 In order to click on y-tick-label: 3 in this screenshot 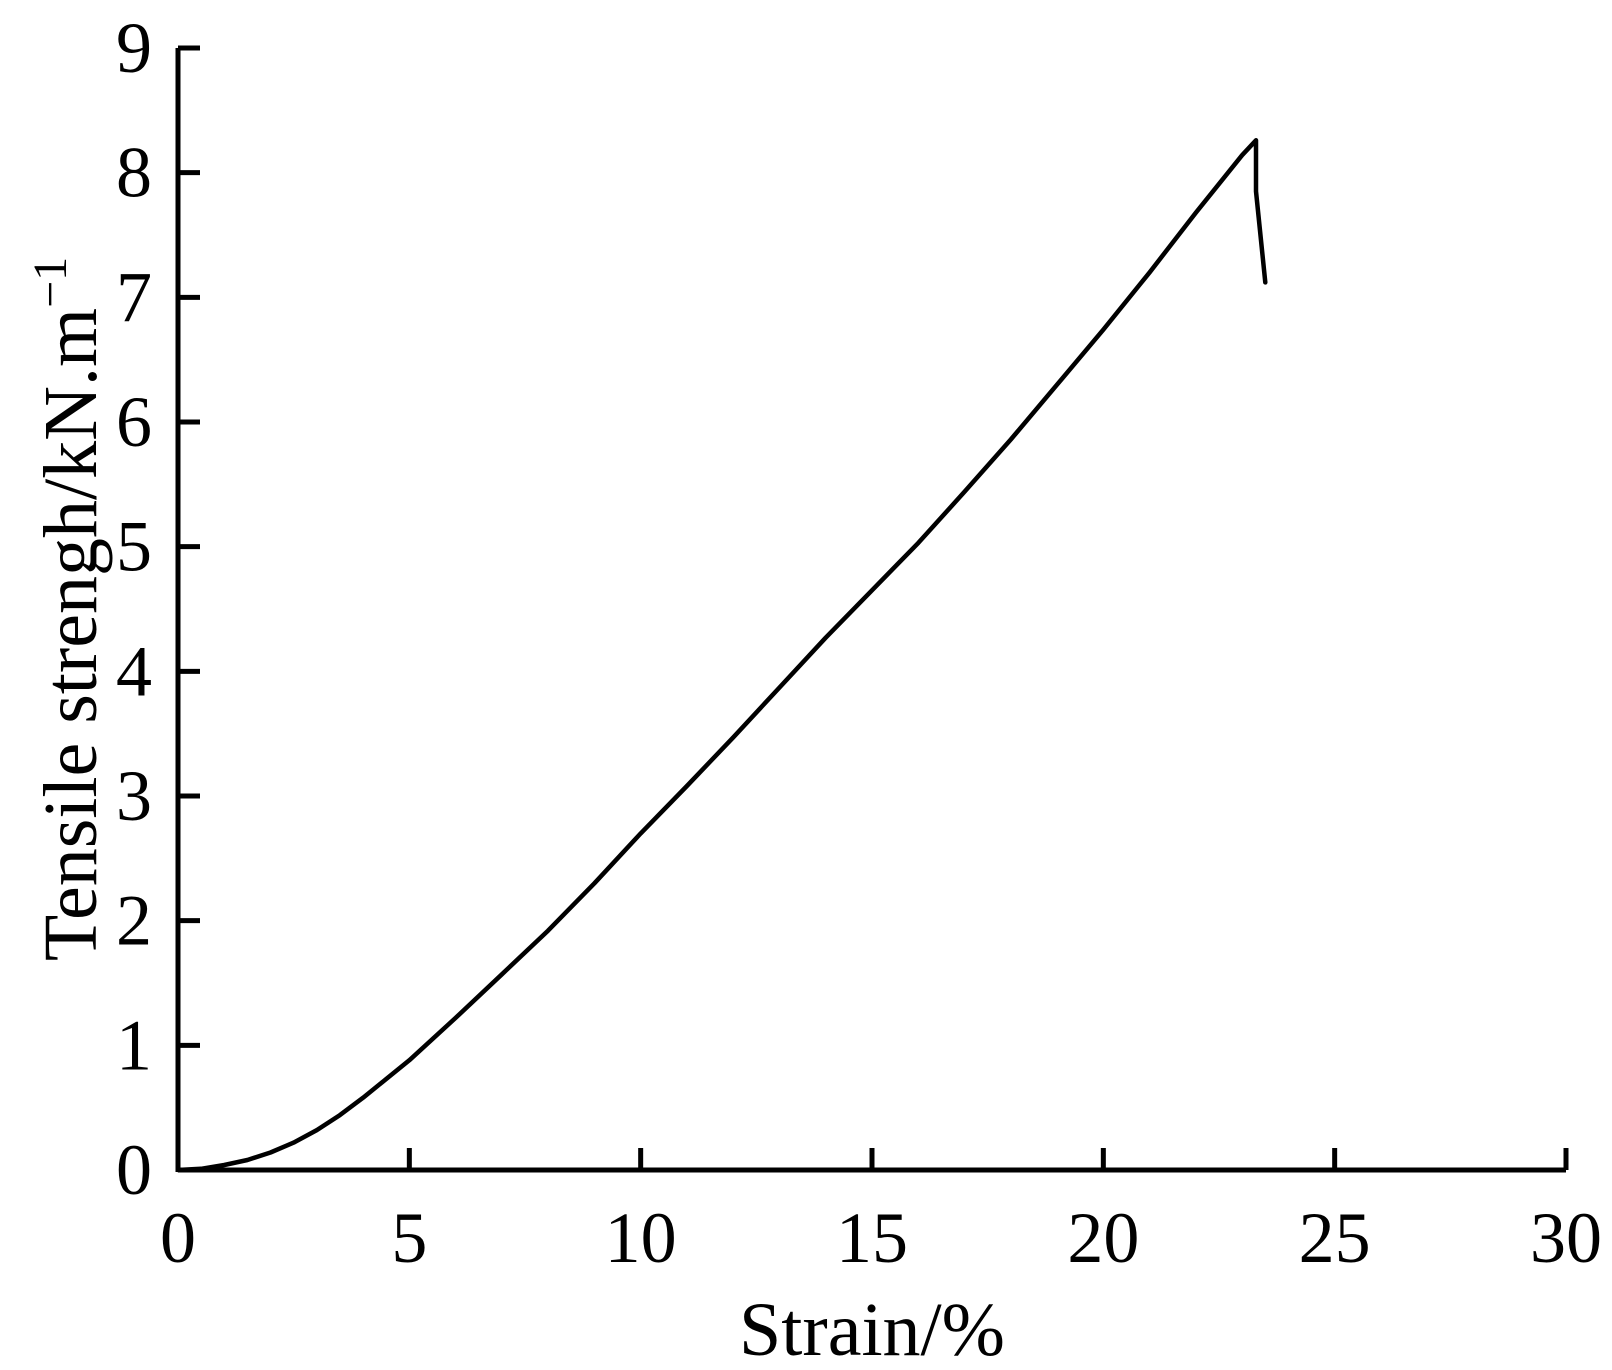, I will do `click(134, 796)`.